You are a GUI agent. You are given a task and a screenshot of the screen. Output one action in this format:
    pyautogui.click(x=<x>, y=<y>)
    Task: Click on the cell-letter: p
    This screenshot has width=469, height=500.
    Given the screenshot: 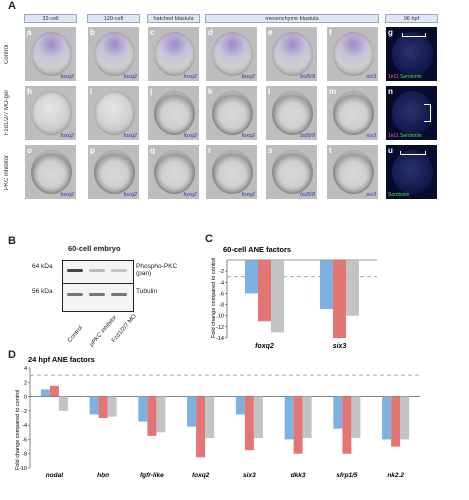 What is the action you would take?
    pyautogui.click(x=92, y=150)
    